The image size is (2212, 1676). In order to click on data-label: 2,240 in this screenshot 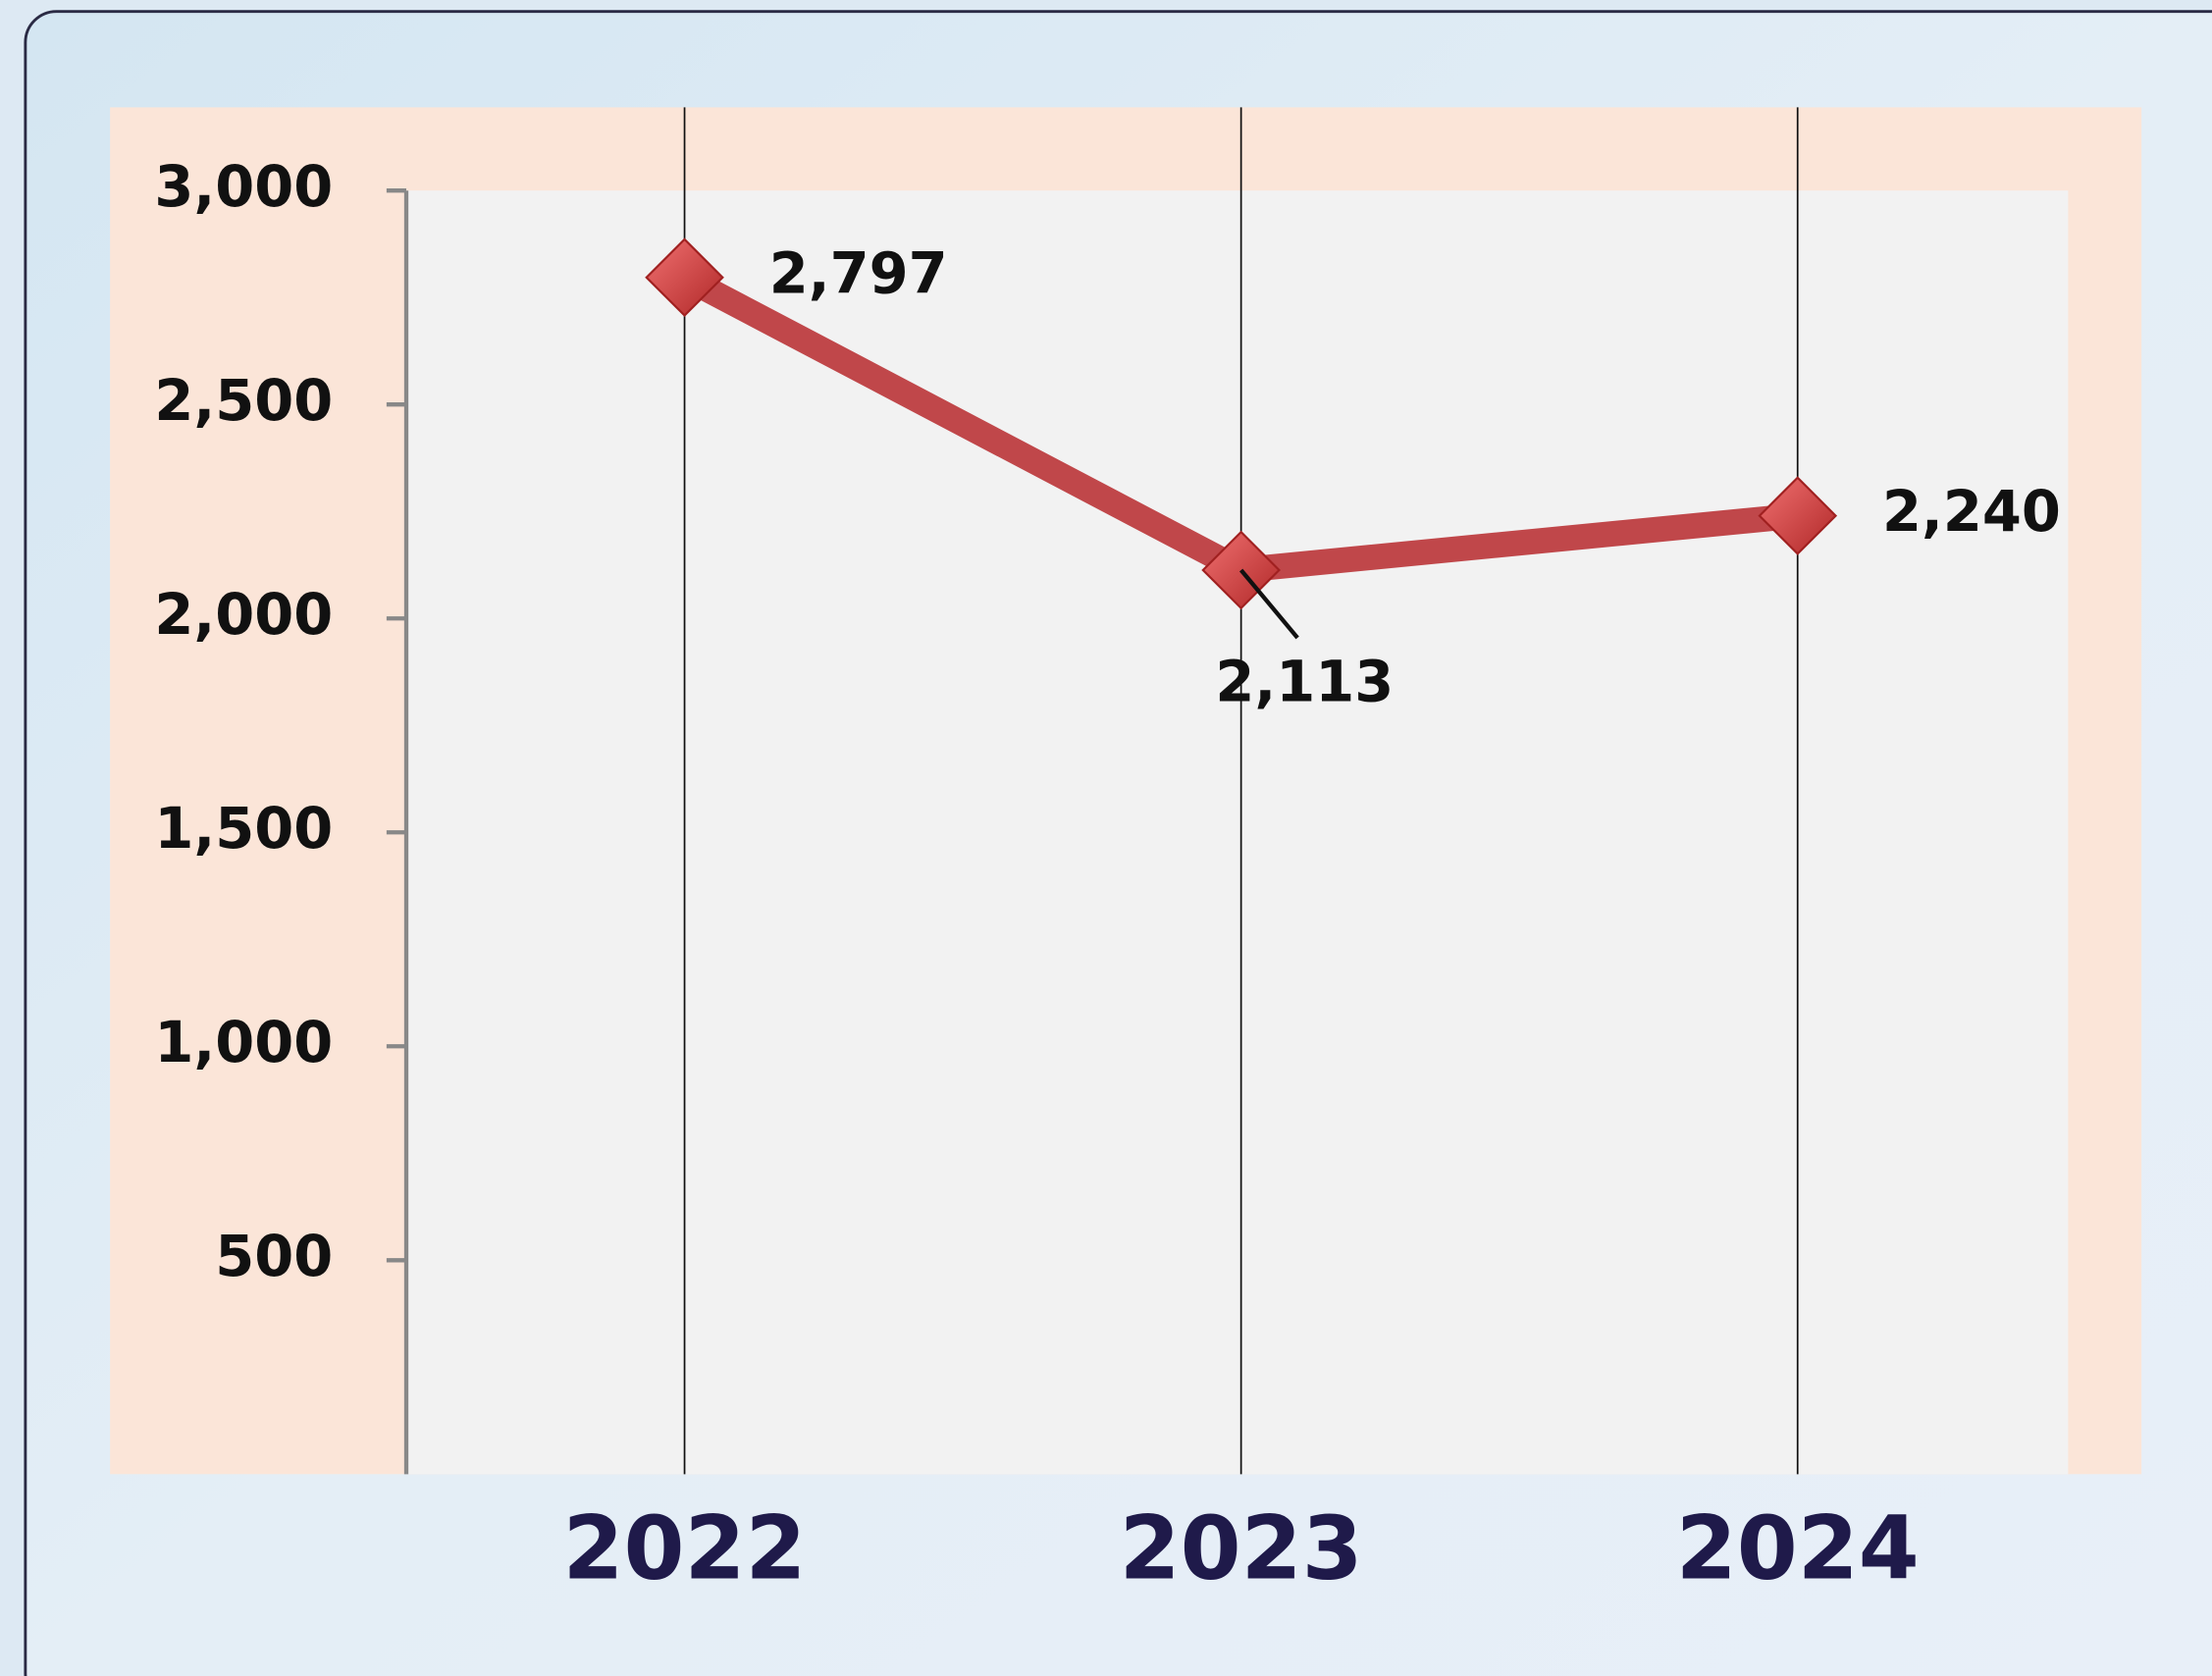, I will do `click(1971, 512)`.